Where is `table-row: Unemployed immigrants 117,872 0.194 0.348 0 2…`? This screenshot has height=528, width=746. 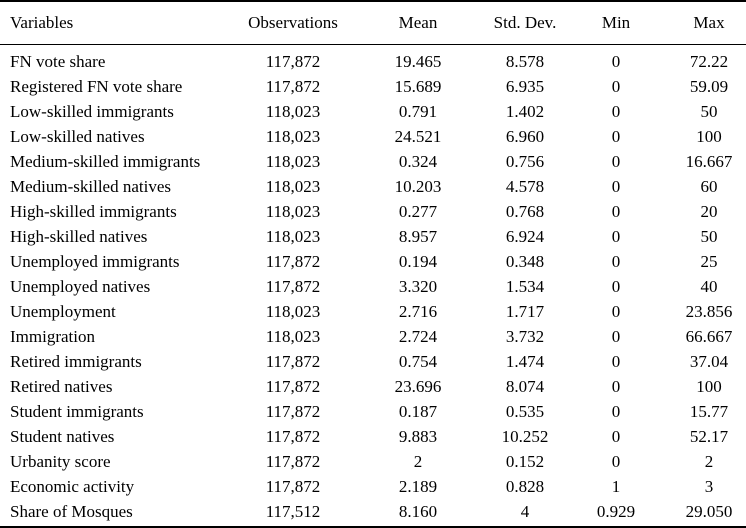 table-row: Unemployed immigrants 117,872 0.194 0.348 0 2… is located at coordinates (373, 261).